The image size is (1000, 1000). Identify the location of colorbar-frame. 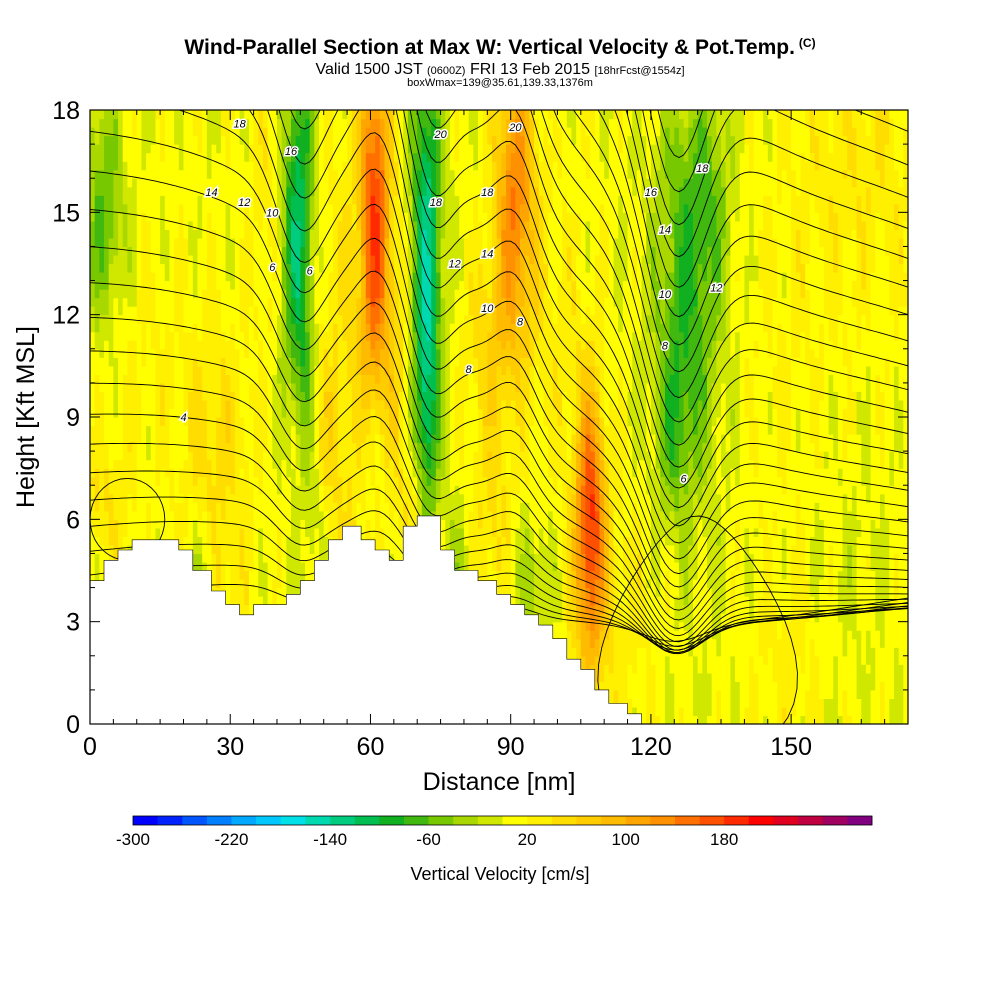
(502, 820).